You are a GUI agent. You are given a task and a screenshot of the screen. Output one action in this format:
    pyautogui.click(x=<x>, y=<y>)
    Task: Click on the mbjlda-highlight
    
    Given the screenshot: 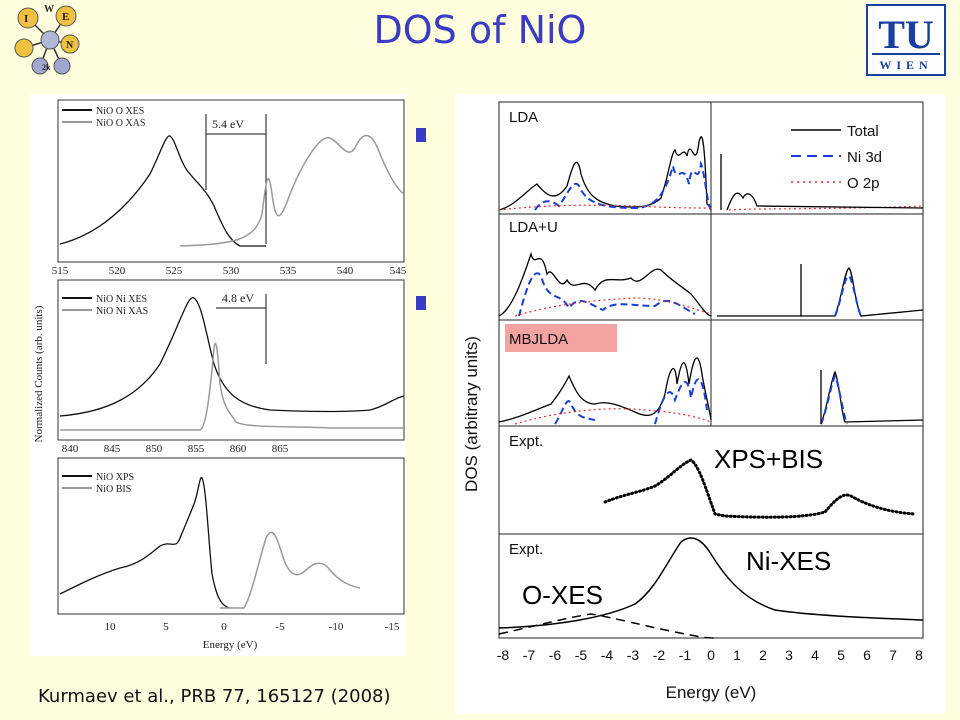 What is the action you would take?
    pyautogui.click(x=561, y=338)
    